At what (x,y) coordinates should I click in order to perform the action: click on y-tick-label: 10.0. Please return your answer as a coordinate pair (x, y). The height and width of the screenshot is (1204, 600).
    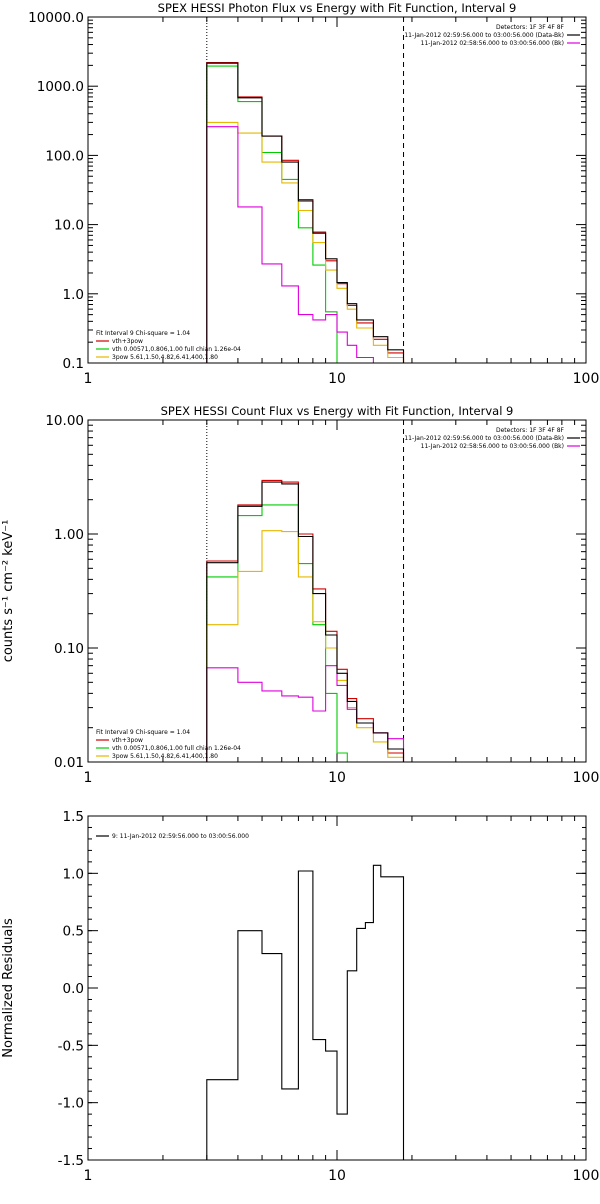
    Looking at the image, I should click on (69, 226).